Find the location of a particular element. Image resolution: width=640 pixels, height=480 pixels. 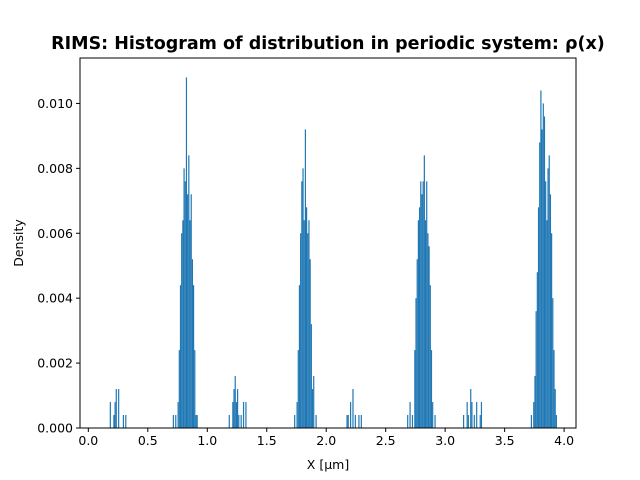

x-tick-label: 1.0 is located at coordinates (207, 440).